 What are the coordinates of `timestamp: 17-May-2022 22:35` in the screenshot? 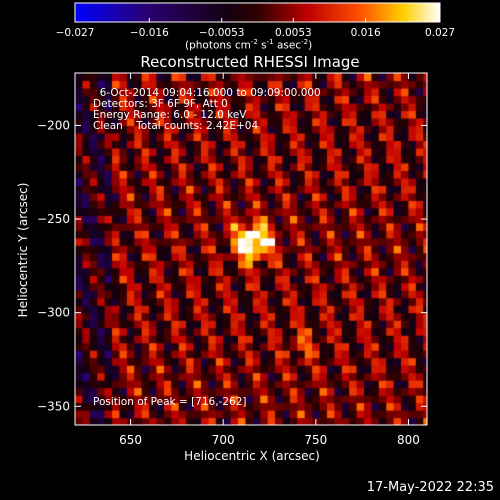 It's located at (430, 487).